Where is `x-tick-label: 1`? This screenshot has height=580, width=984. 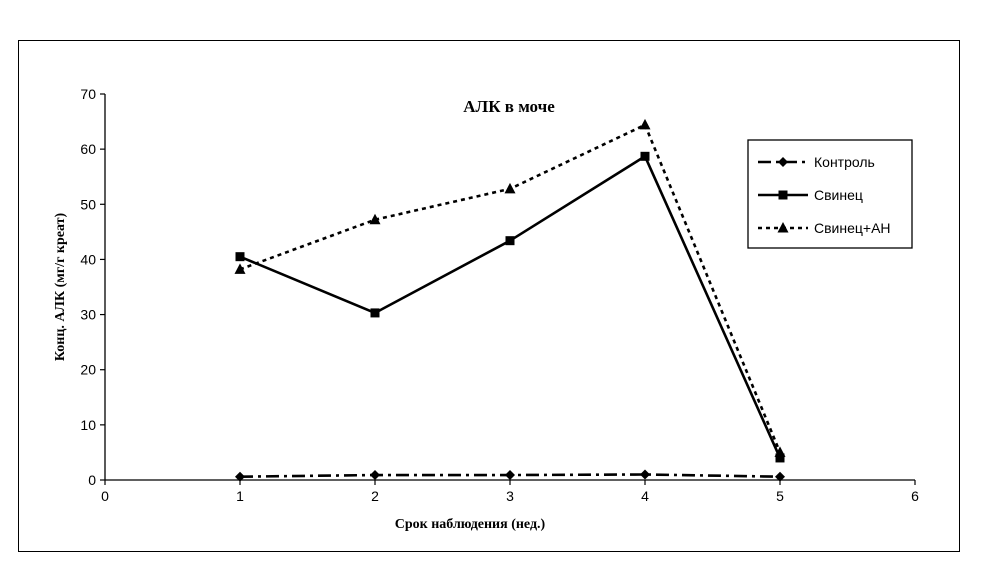 x-tick-label: 1 is located at coordinates (240, 496).